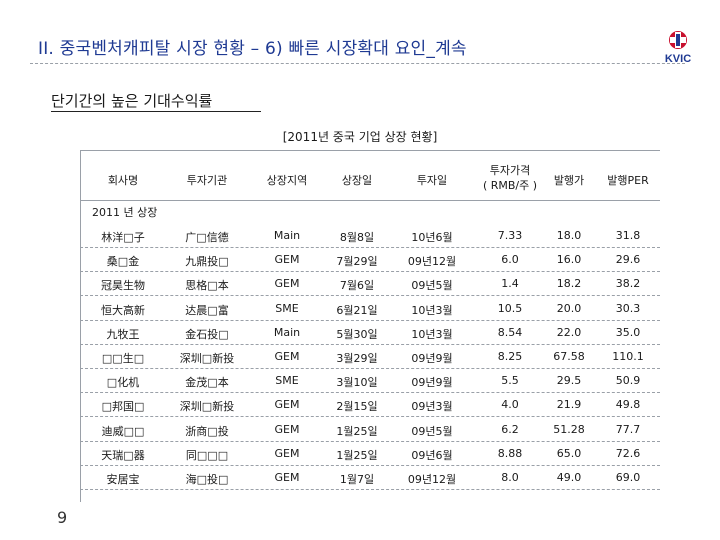  I want to click on table-cell: 冠昊生物, so click(123, 286).